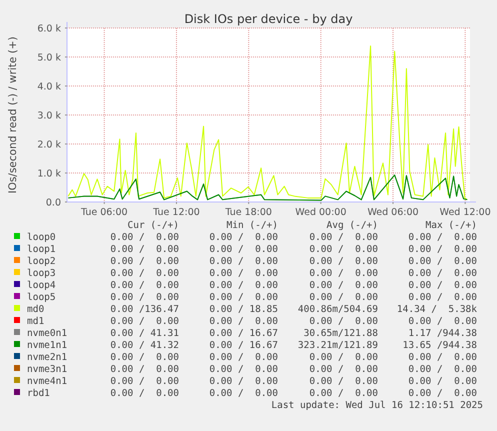  What do you see at coordinates (49, 174) in the screenshot?
I see `y-tick-label: 1.0 k` at bounding box center [49, 174].